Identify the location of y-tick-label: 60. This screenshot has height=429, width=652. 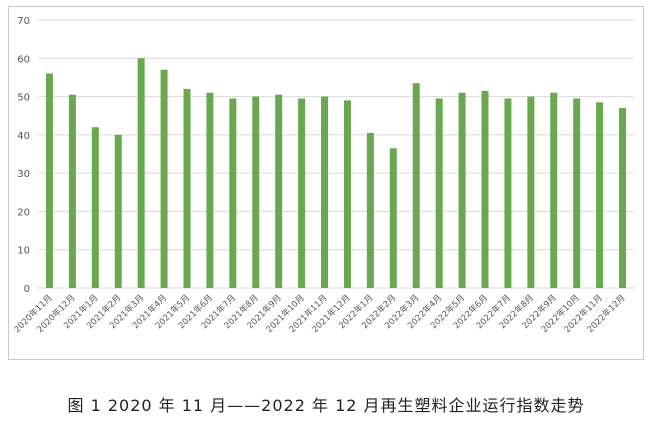
(23, 59).